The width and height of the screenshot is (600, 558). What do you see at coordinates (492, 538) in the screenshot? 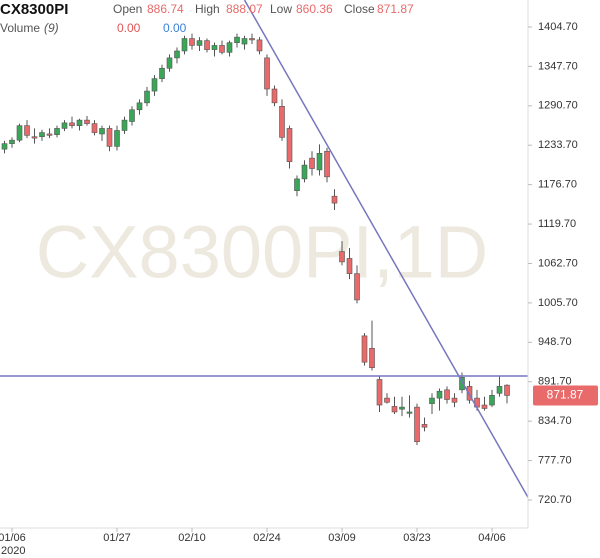
I see `x-tick-label: 04/06` at bounding box center [492, 538].